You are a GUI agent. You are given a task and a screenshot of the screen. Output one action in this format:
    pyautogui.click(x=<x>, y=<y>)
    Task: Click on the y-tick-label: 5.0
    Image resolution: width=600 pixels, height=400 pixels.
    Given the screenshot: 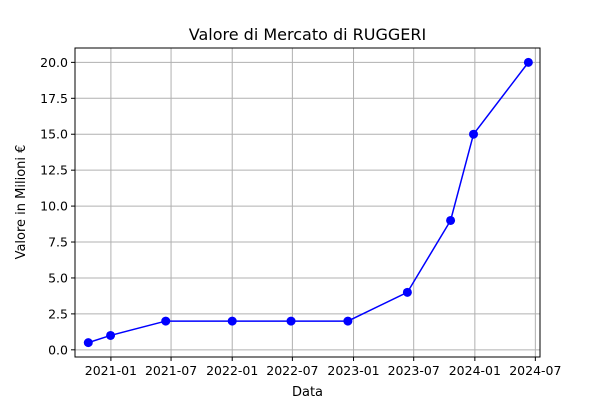 What is the action you would take?
    pyautogui.click(x=58, y=277)
    